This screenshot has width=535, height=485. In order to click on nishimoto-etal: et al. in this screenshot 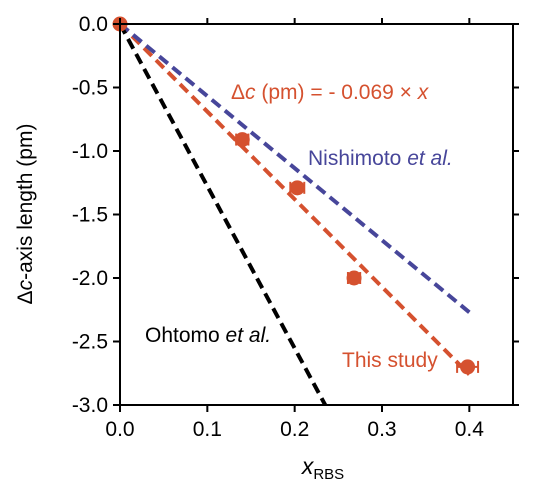, I will do `click(430, 158)`.